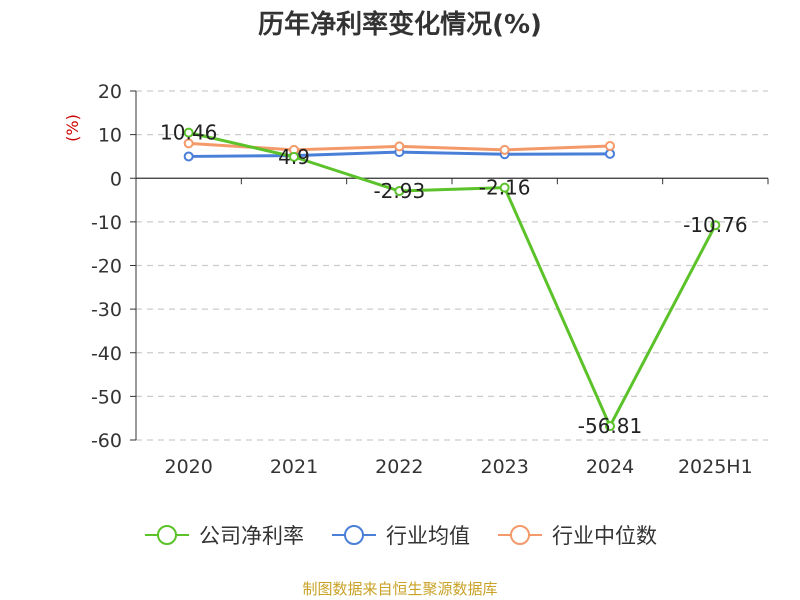  I want to click on data-label: -56.81, so click(610, 426).